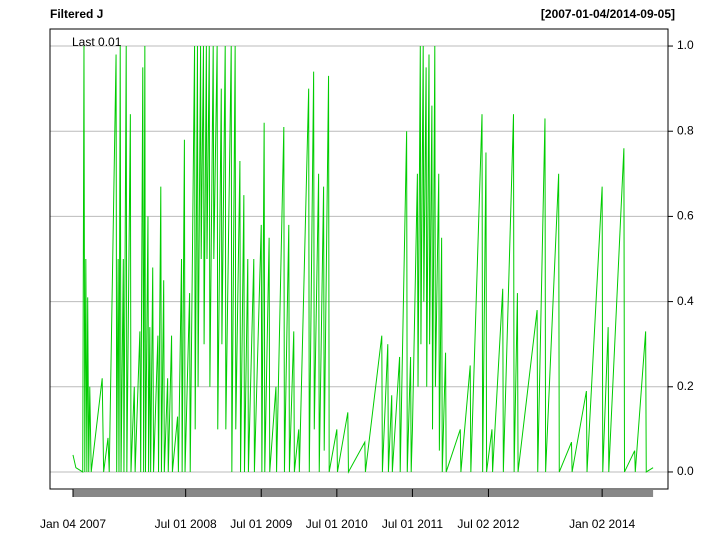 The height and width of the screenshot is (540, 720). Describe the element at coordinates (261, 524) in the screenshot. I see `x-tick-label: Jul 01 2009` at that location.